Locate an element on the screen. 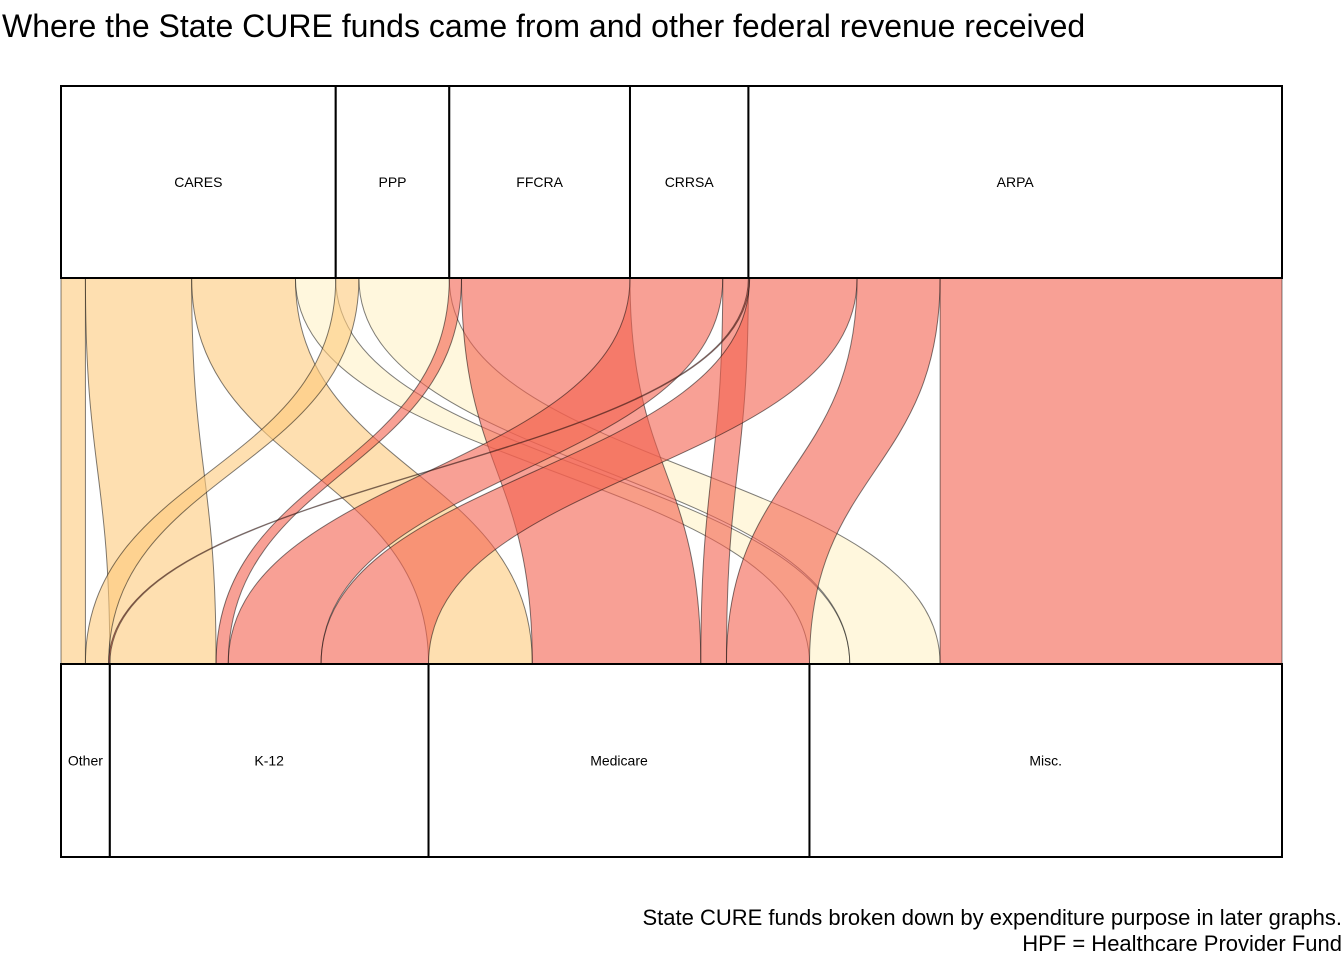  target-box-misc is located at coordinates (1046, 760).